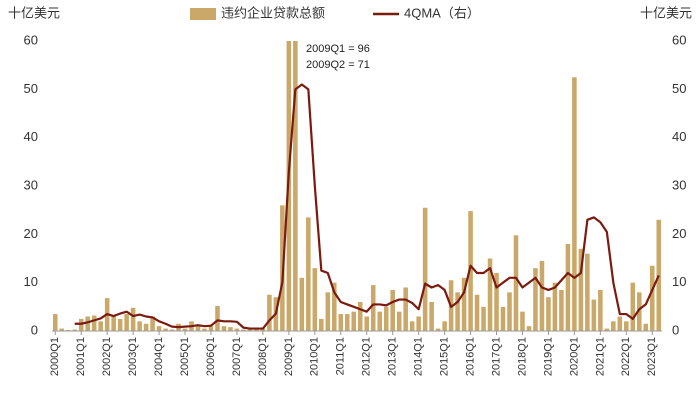  I want to click on y2-tick-label: 50, so click(679, 88).